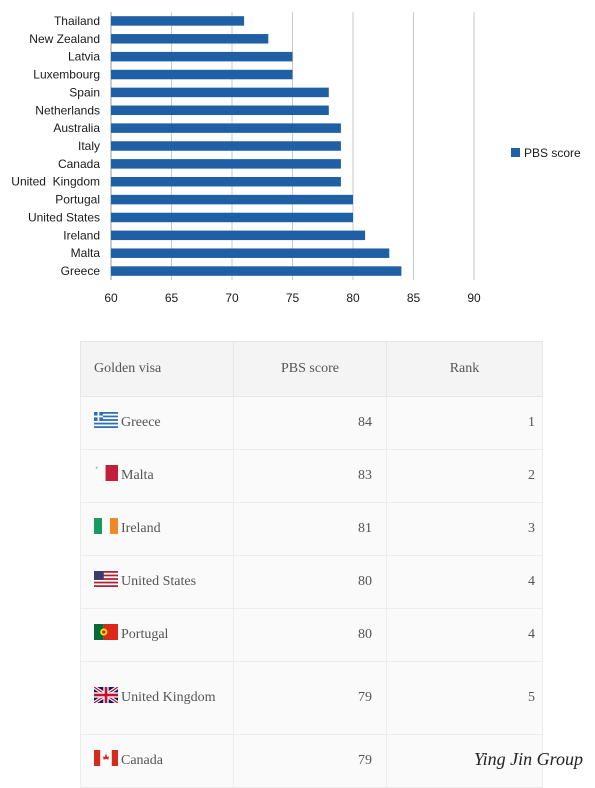 This screenshot has width=595, height=788. What do you see at coordinates (137, 475) in the screenshot?
I see `country-name: Malta` at bounding box center [137, 475].